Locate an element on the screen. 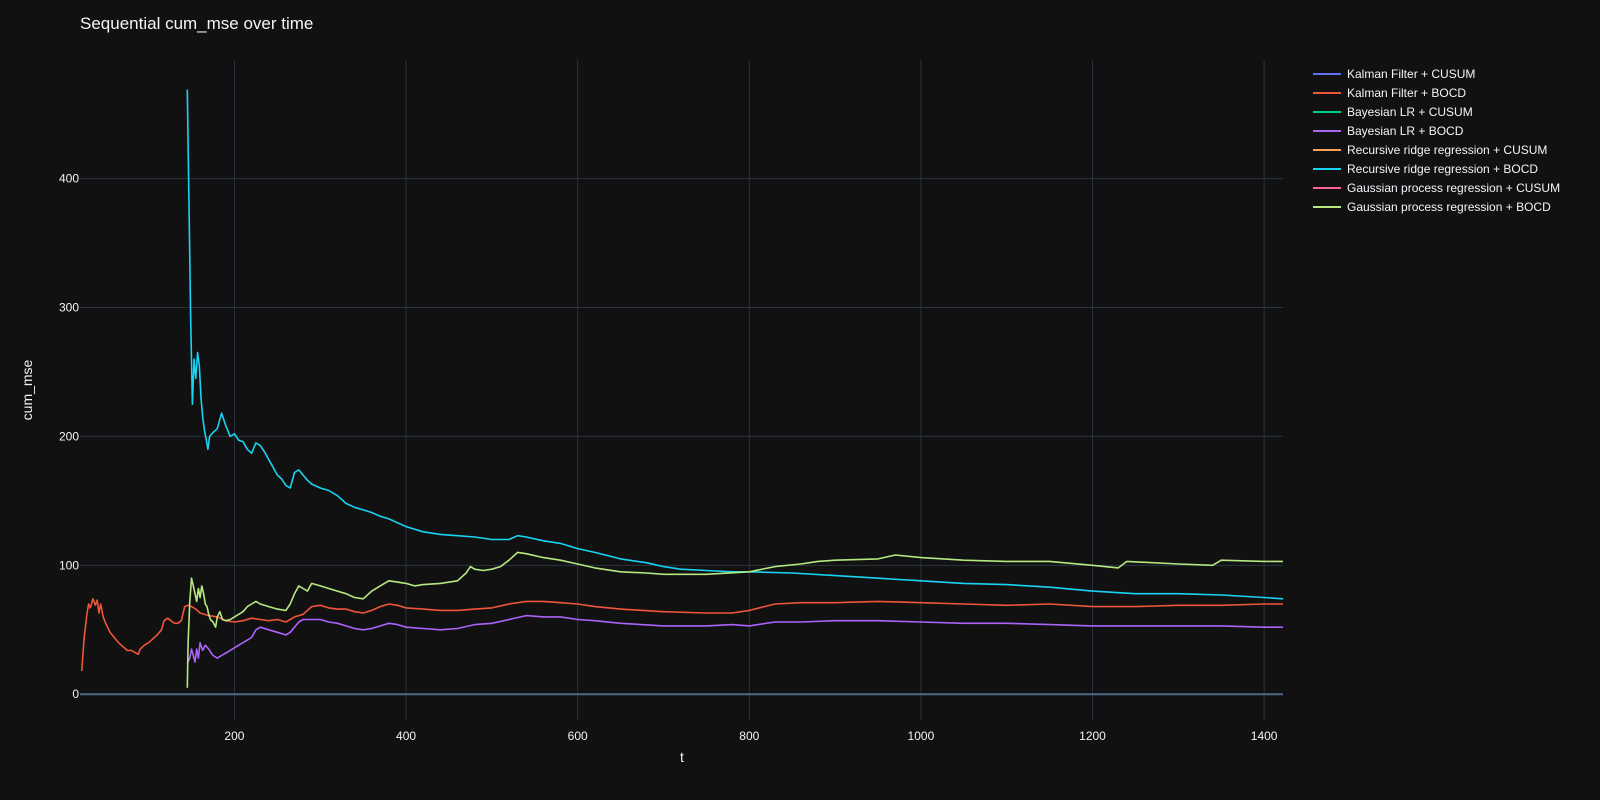 The width and height of the screenshot is (1600, 800). legend-item: Kalman Filter + CUSUM is located at coordinates (1394, 74).